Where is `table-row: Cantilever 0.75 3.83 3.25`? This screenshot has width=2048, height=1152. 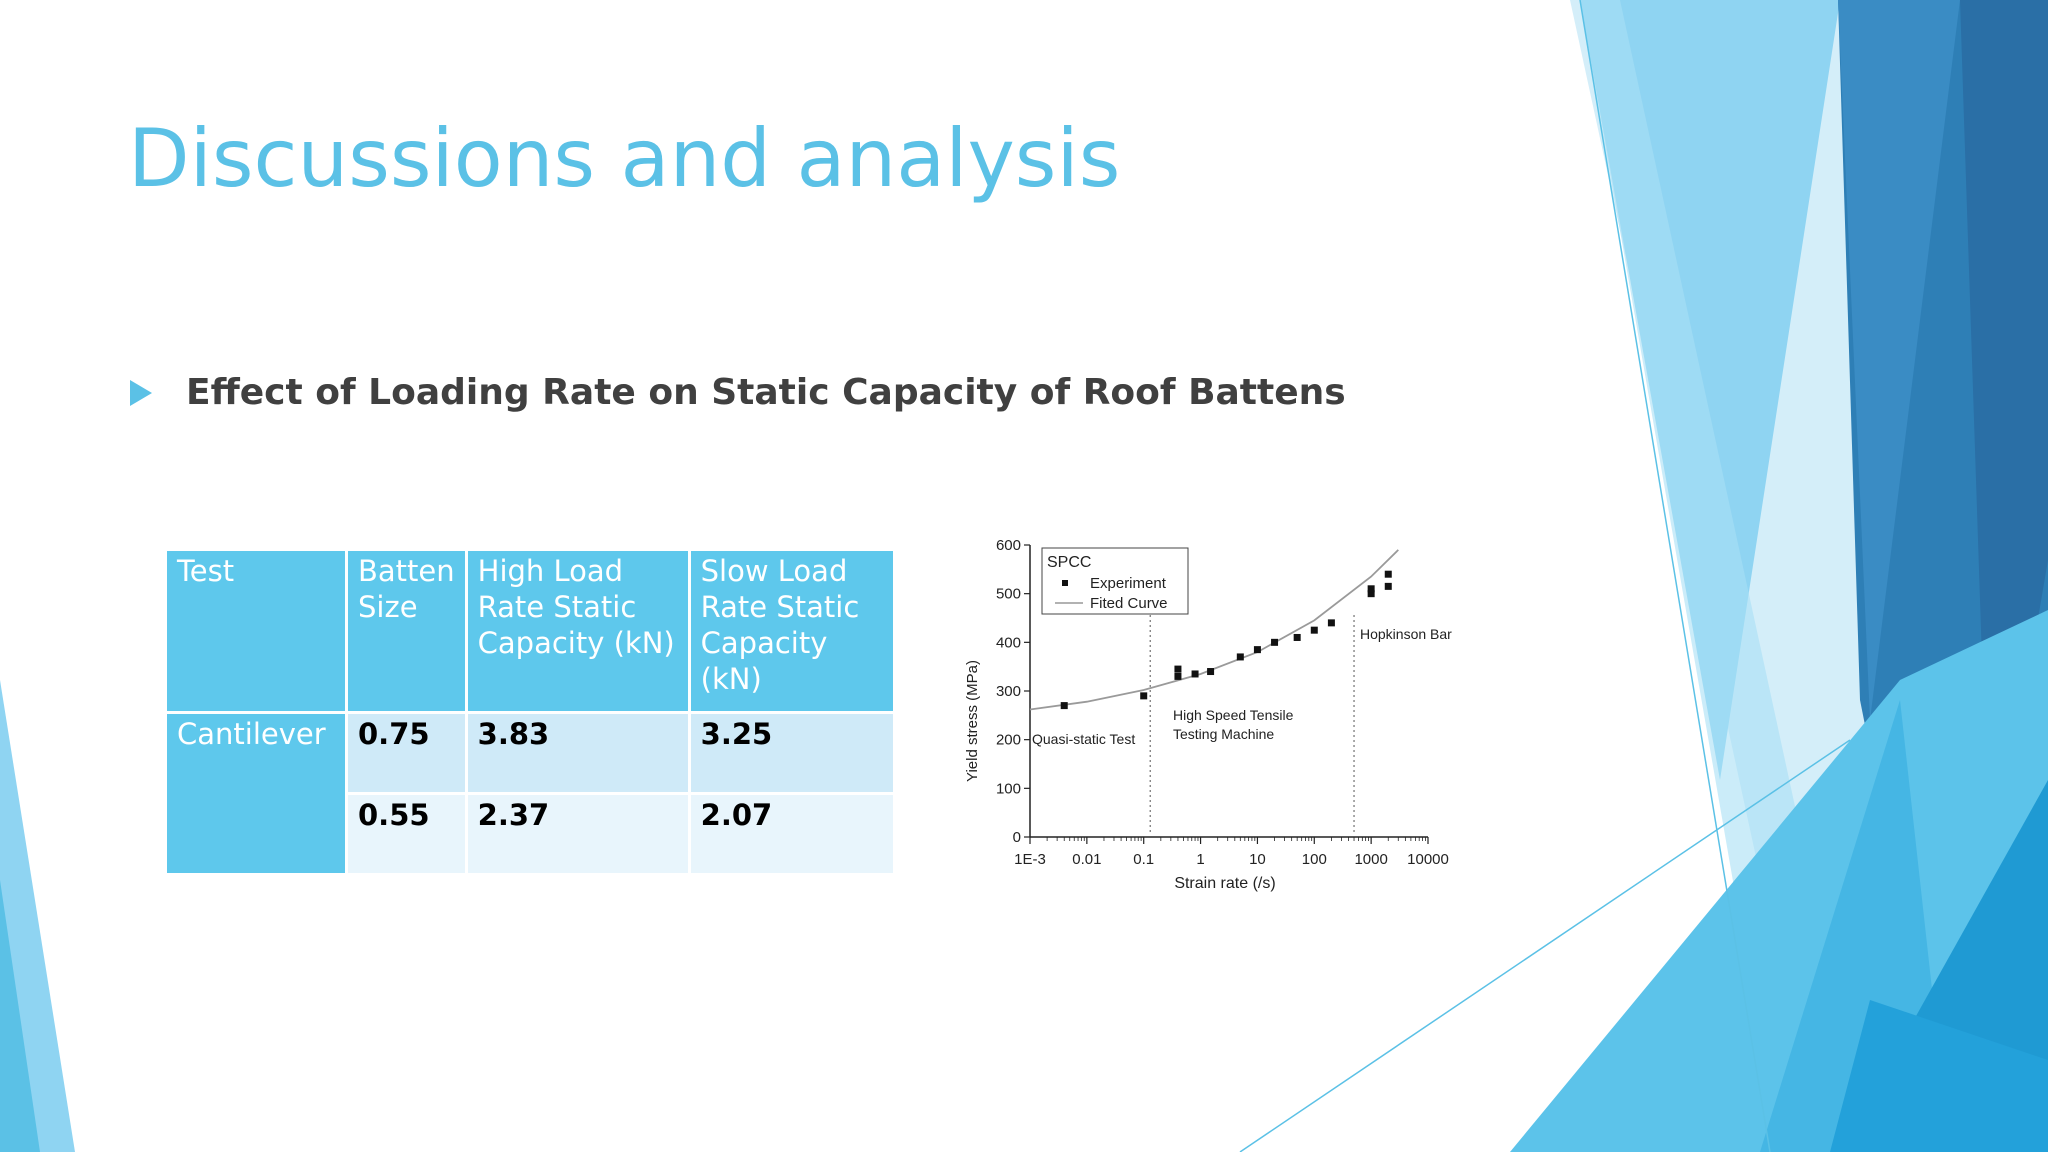
table-row: Cantilever 0.75 3.83 3.25 is located at coordinates (530, 793).